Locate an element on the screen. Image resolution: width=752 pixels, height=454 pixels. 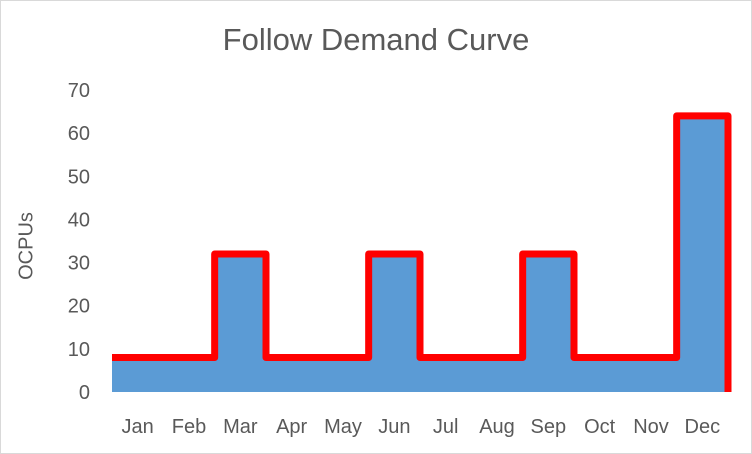
x-tick-label: Nov is located at coordinates (651, 427).